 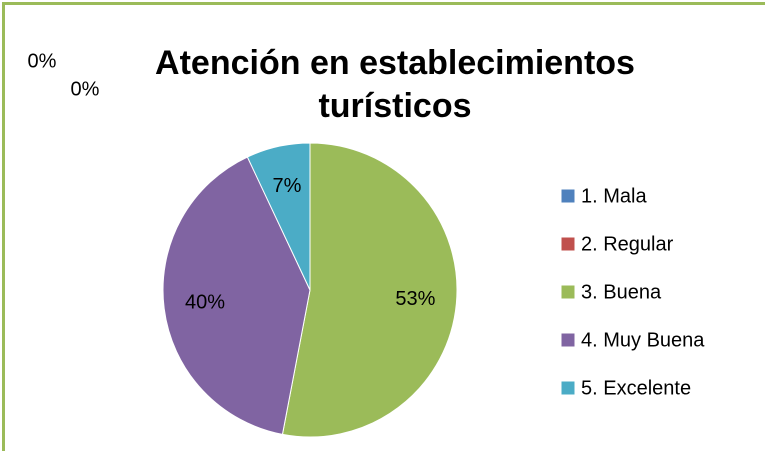 What do you see at coordinates (614, 196) in the screenshot?
I see `legend-label: 1. Mala` at bounding box center [614, 196].